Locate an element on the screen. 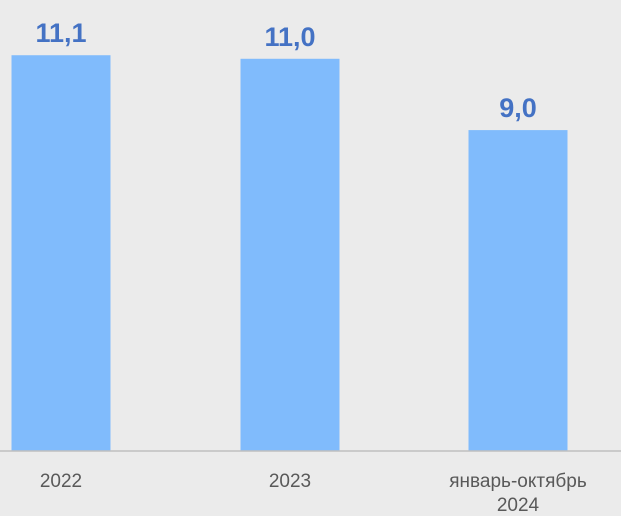 The image size is (621, 516). data-label-0: 11,1 is located at coordinates (60, 33).